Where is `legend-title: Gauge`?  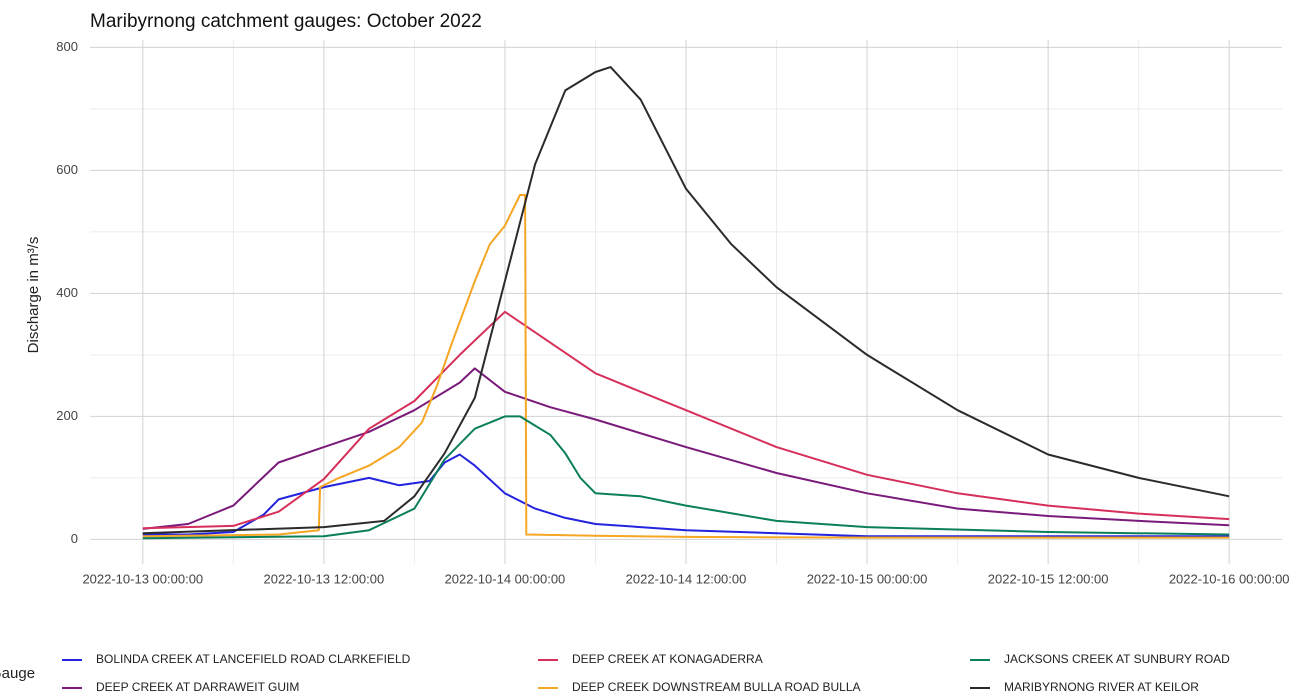
legend-title: Gauge is located at coordinates (17, 673).